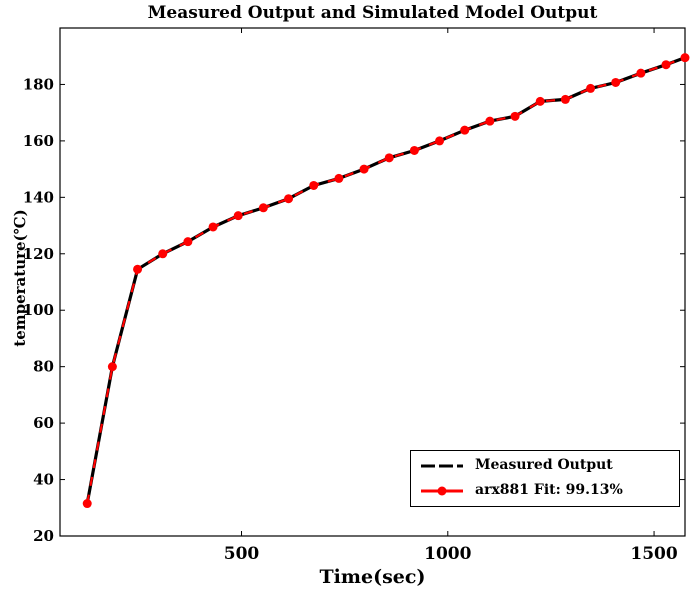 The image size is (695, 595). Describe the element at coordinates (442, 466) in the screenshot. I see `legend-swatch-measured` at that location.